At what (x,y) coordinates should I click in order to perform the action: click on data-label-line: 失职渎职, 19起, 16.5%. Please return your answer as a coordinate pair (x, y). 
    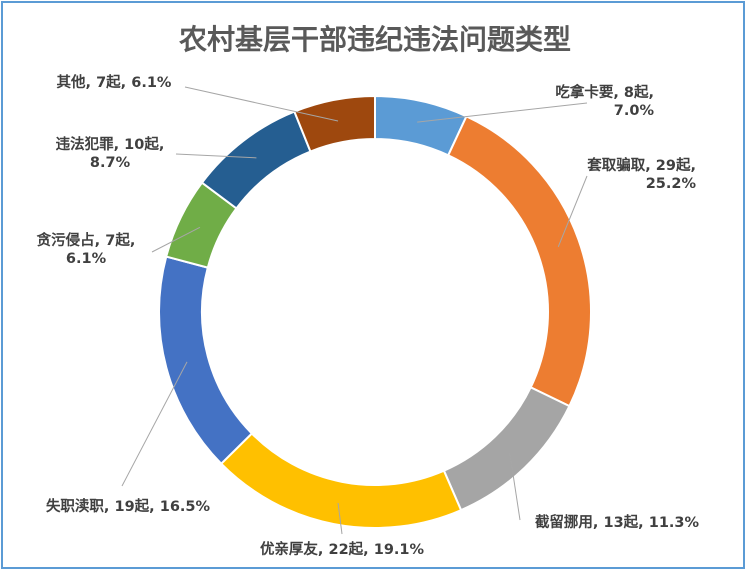
    Looking at the image, I should click on (128, 506).